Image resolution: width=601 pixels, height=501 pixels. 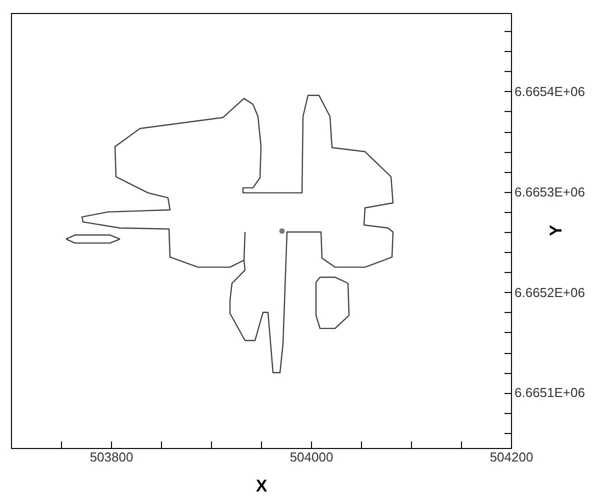 I want to click on x-tick-label: 504000, so click(x=312, y=457).